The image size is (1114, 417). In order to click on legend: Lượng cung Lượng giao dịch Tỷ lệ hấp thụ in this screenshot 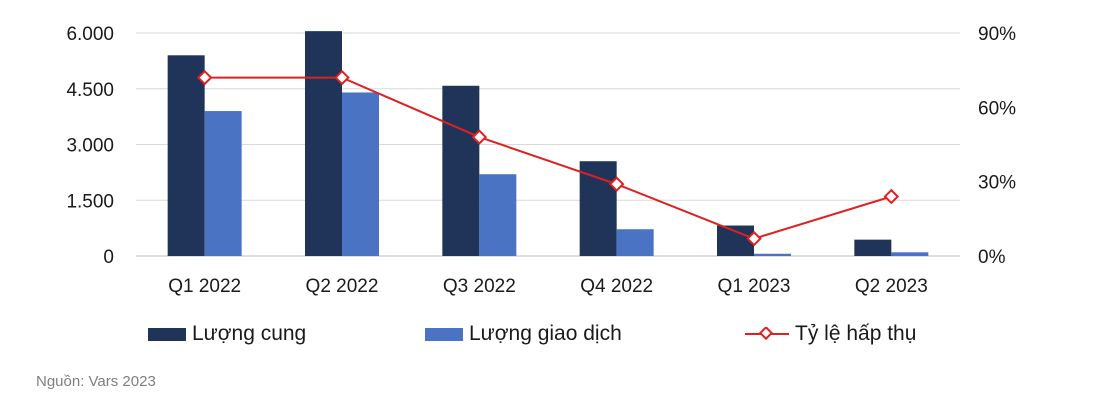, I will do `click(557, 337)`.